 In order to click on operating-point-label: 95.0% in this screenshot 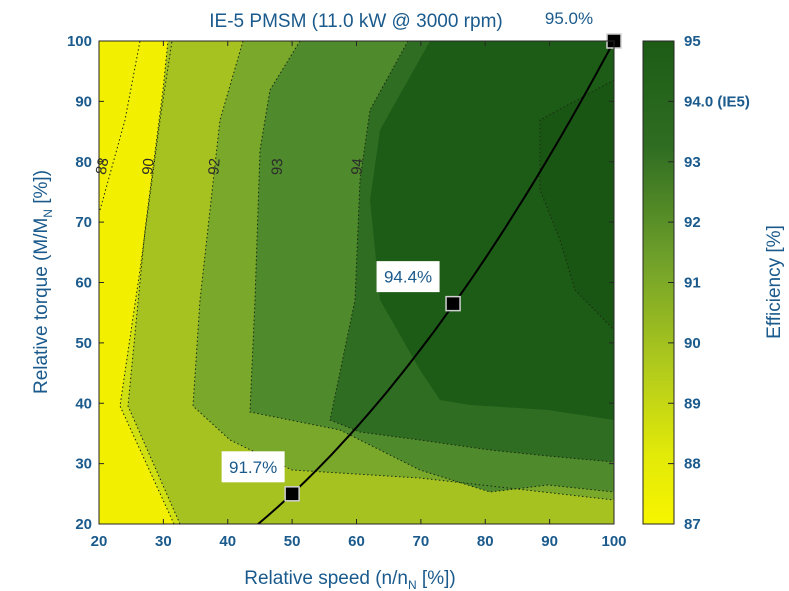, I will do `click(569, 18)`.